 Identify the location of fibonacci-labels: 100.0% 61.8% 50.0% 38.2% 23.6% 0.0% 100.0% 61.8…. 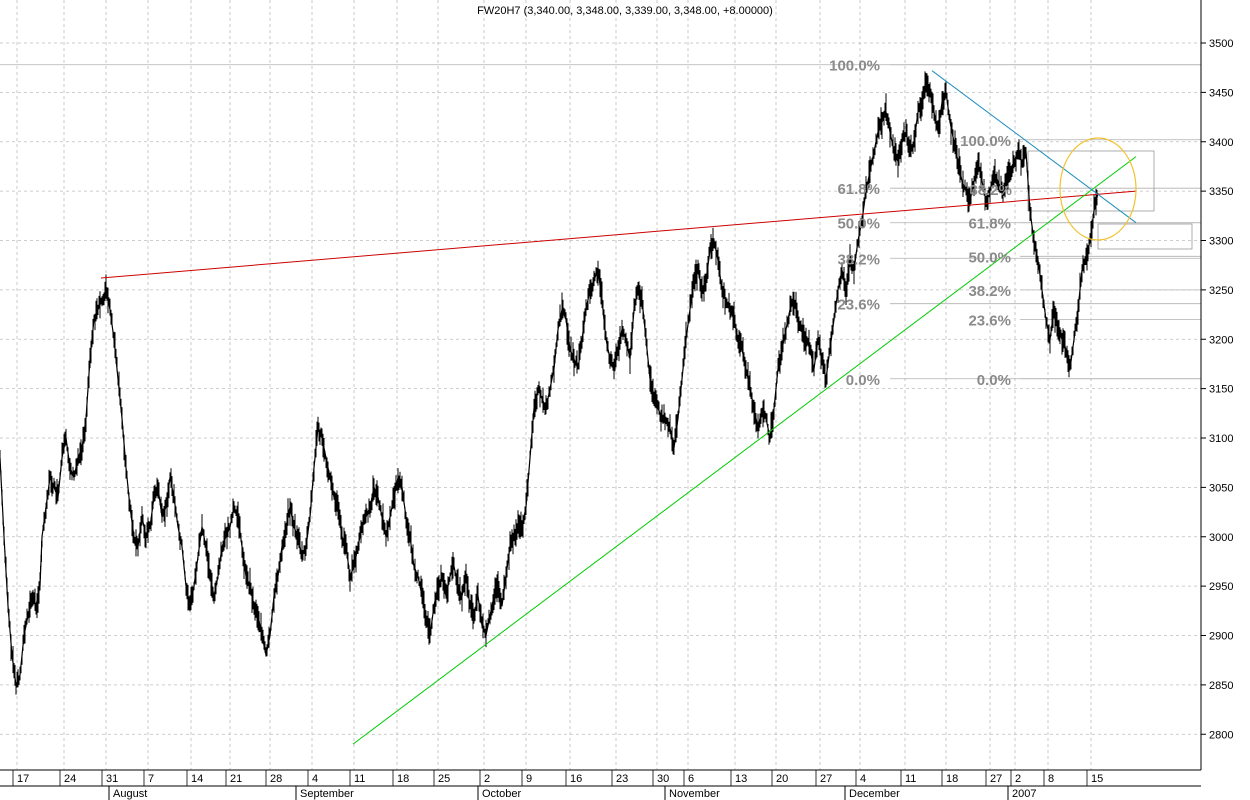
(920, 223).